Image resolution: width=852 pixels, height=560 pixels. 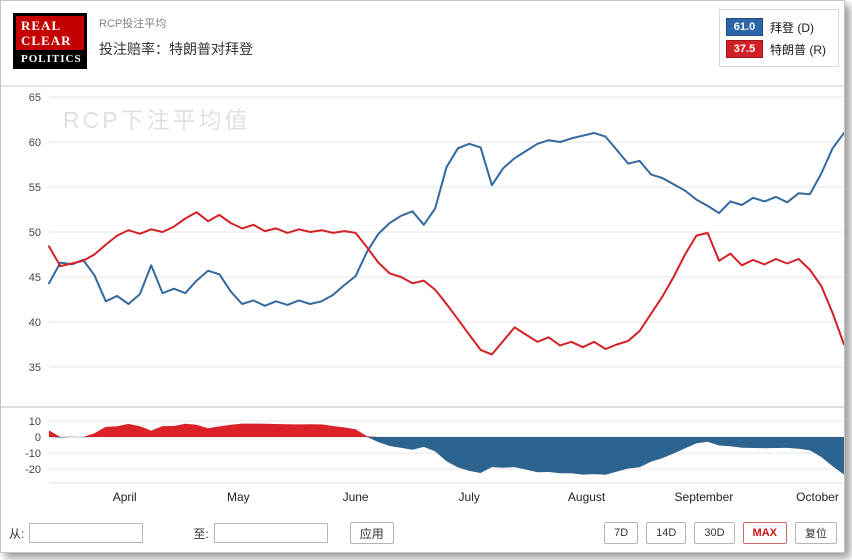 What do you see at coordinates (587, 497) in the screenshot?
I see `x-axis-month-label: August` at bounding box center [587, 497].